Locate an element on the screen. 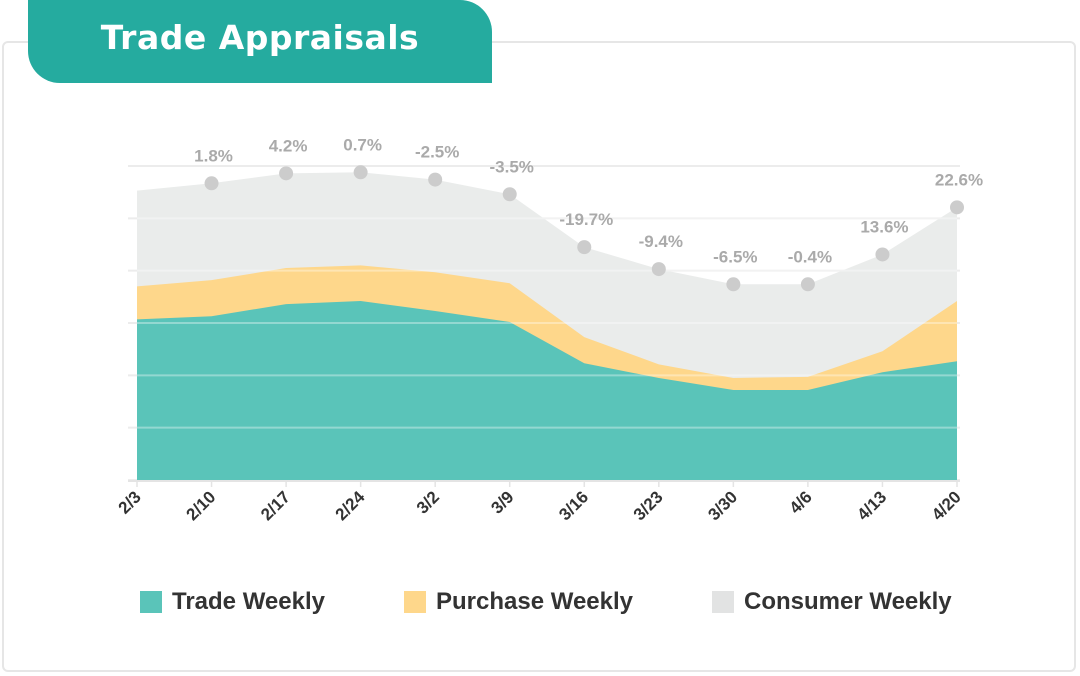  data-label: -19.7% is located at coordinates (586, 219).